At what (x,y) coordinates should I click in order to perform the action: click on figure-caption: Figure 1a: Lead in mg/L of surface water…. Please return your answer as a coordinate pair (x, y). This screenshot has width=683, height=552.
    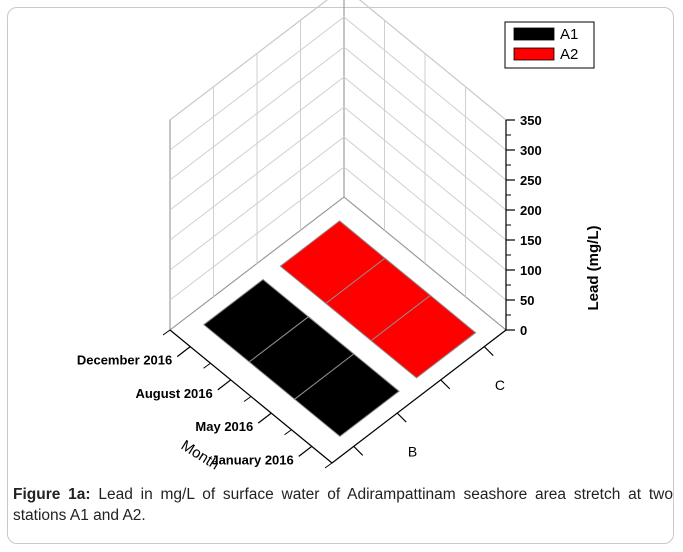
    Looking at the image, I should click on (343, 505).